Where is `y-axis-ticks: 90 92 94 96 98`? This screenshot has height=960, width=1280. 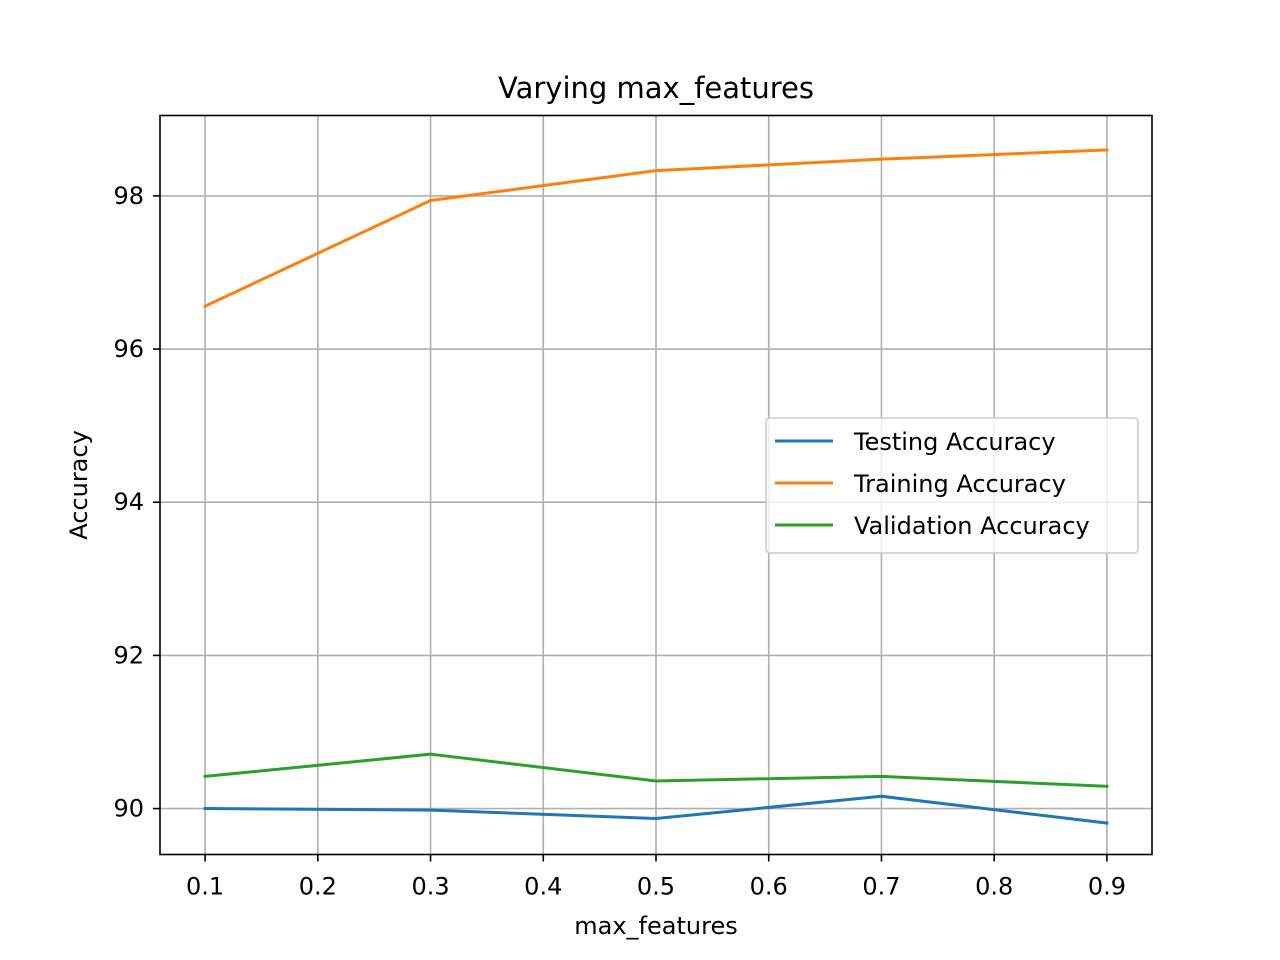 y-axis-ticks: 90 92 94 96 98 is located at coordinates (136, 502).